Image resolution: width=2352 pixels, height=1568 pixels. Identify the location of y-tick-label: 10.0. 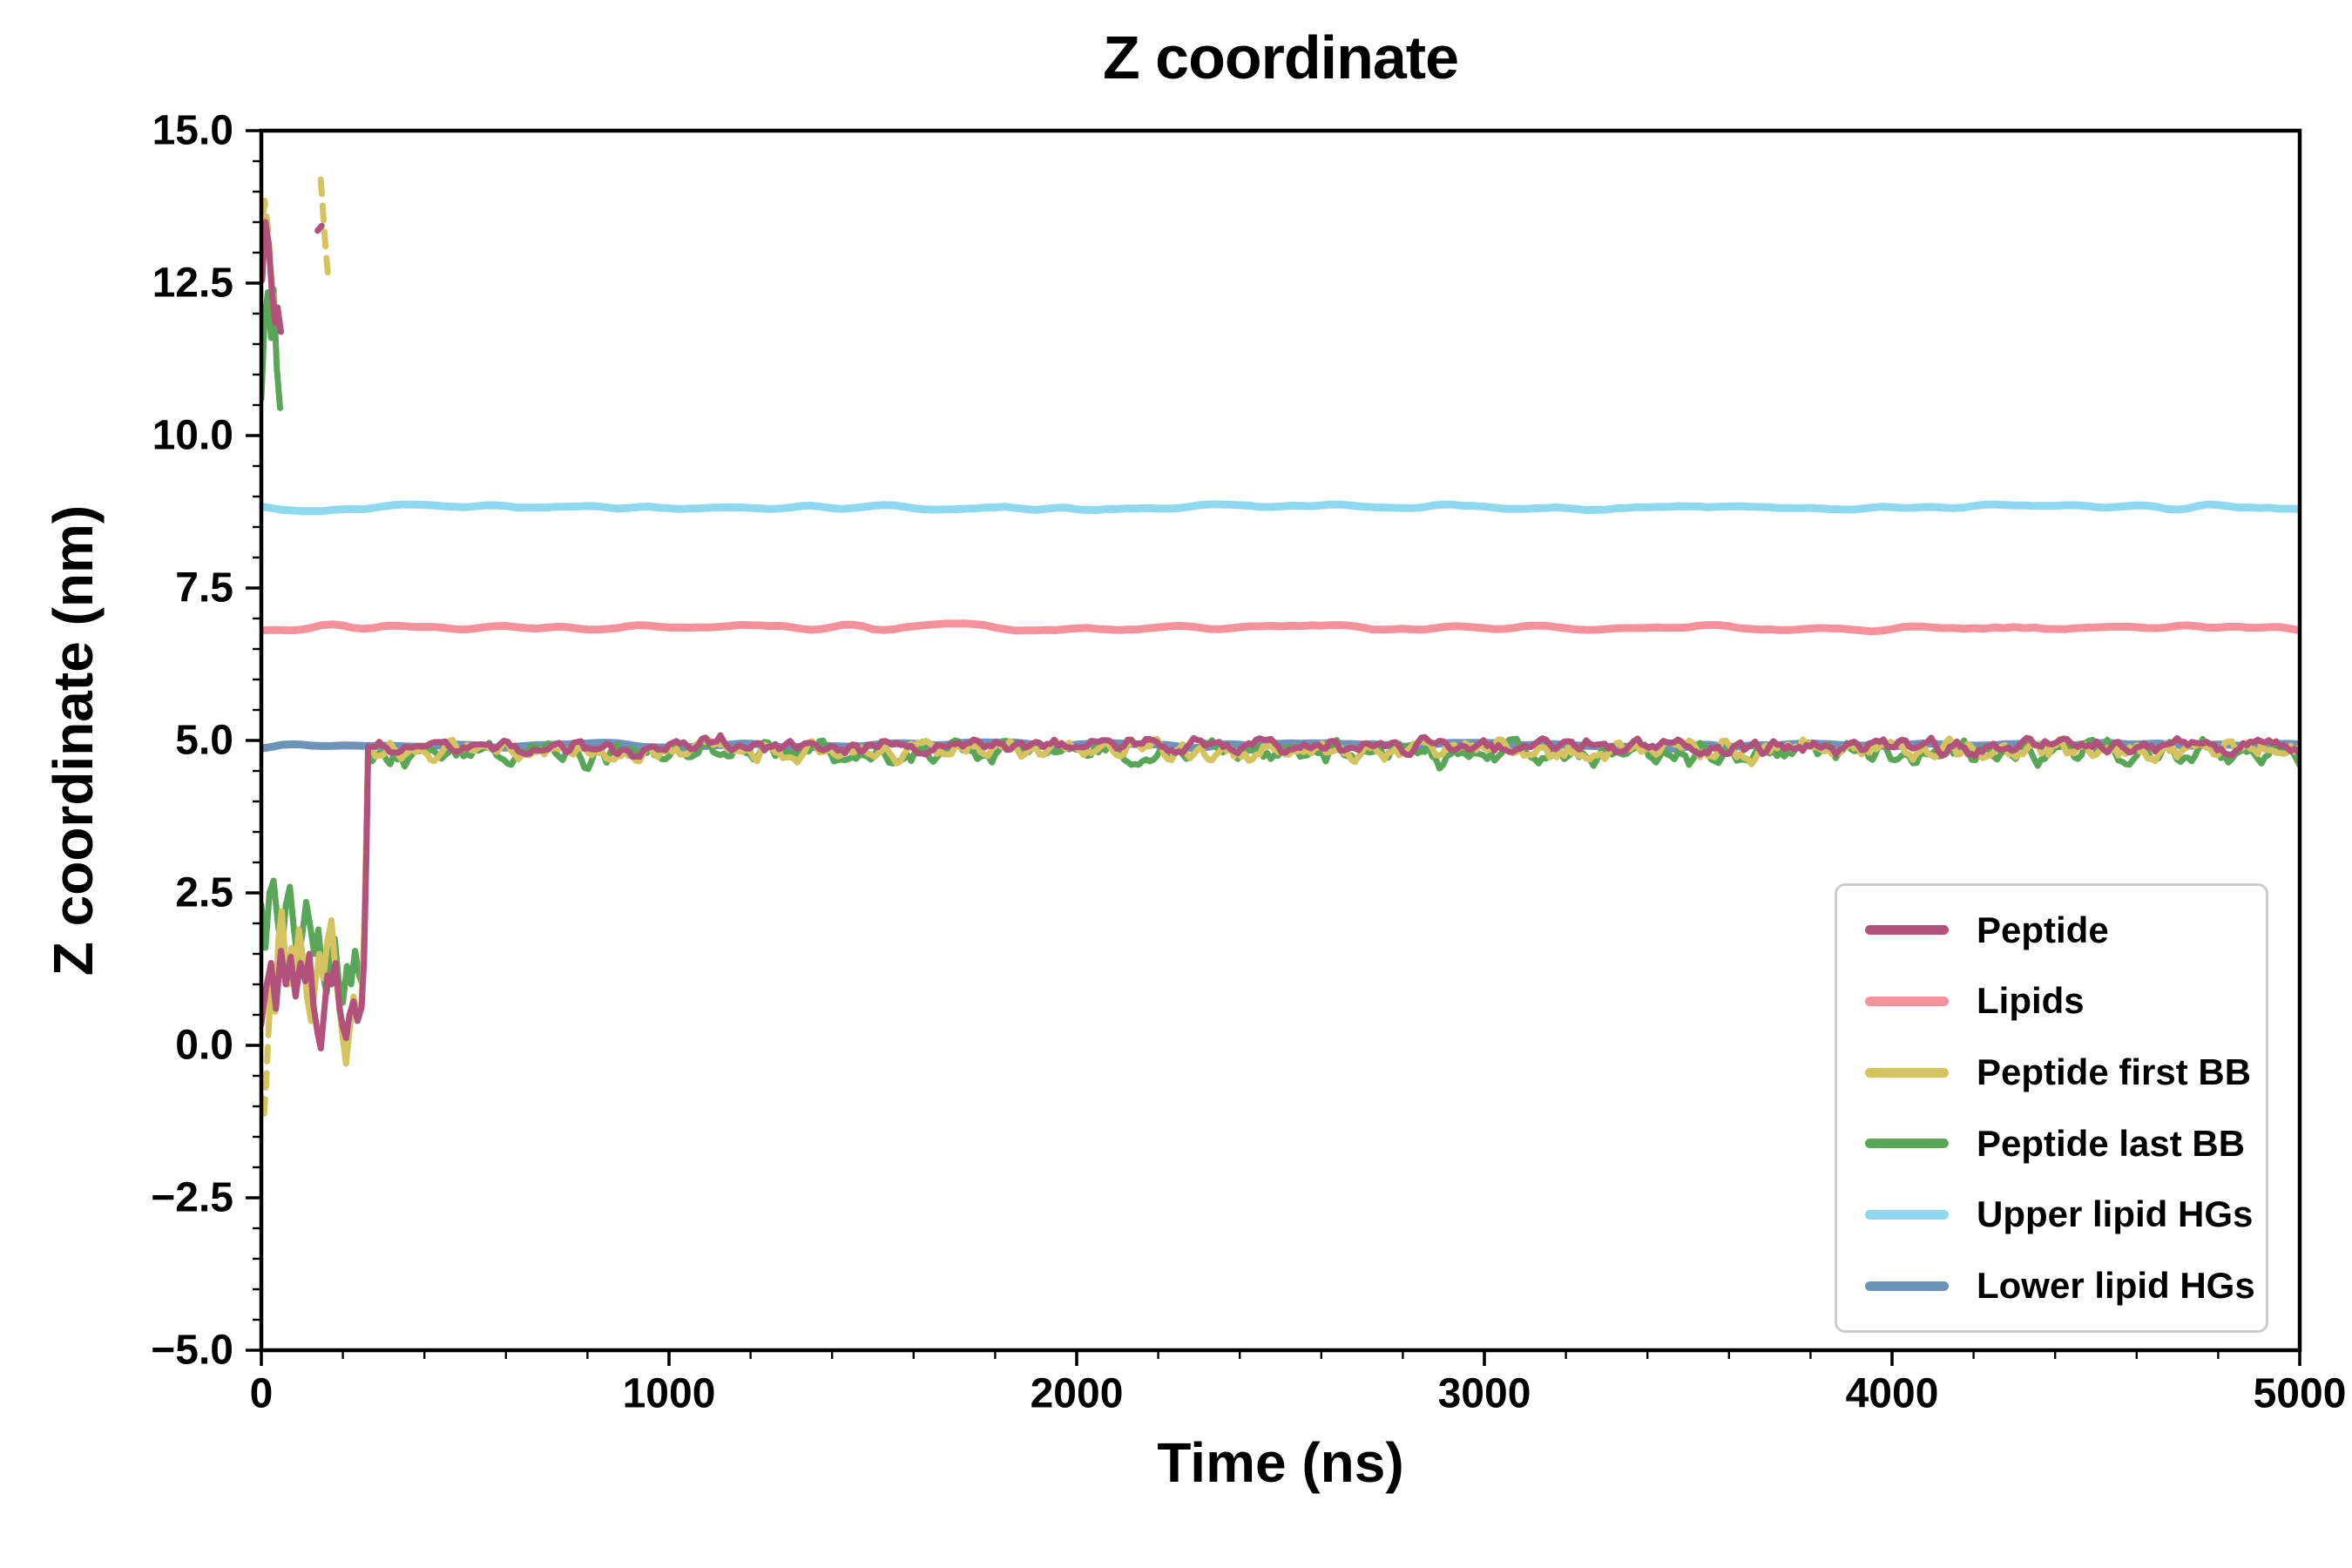
(193, 436).